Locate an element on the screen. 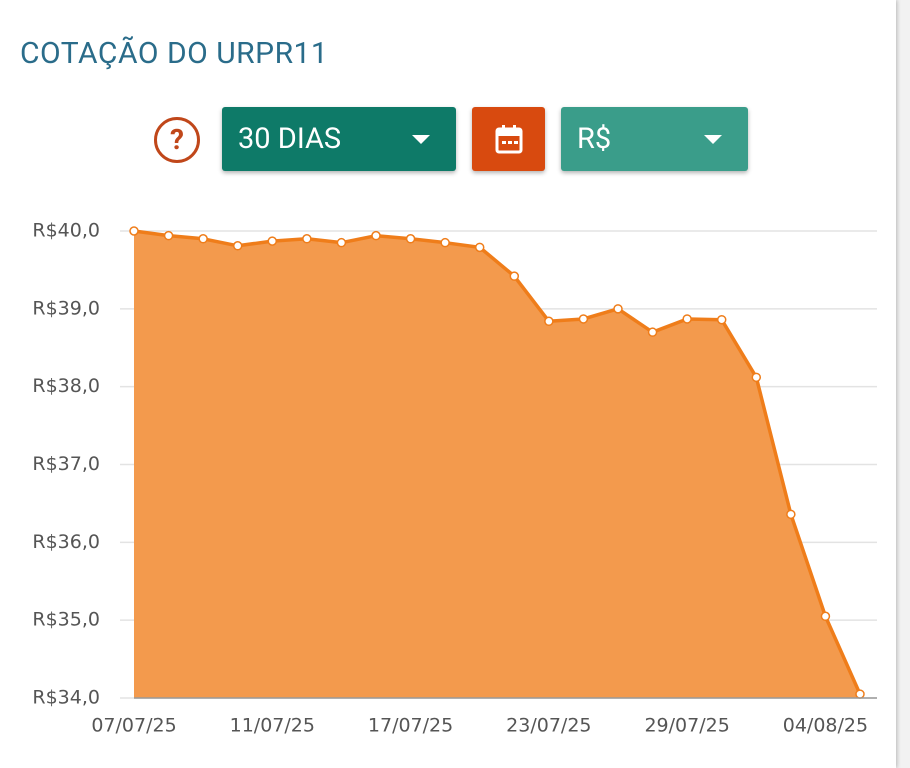 This screenshot has width=910, height=768. x-tick-label: 04/08/25 is located at coordinates (825, 726).